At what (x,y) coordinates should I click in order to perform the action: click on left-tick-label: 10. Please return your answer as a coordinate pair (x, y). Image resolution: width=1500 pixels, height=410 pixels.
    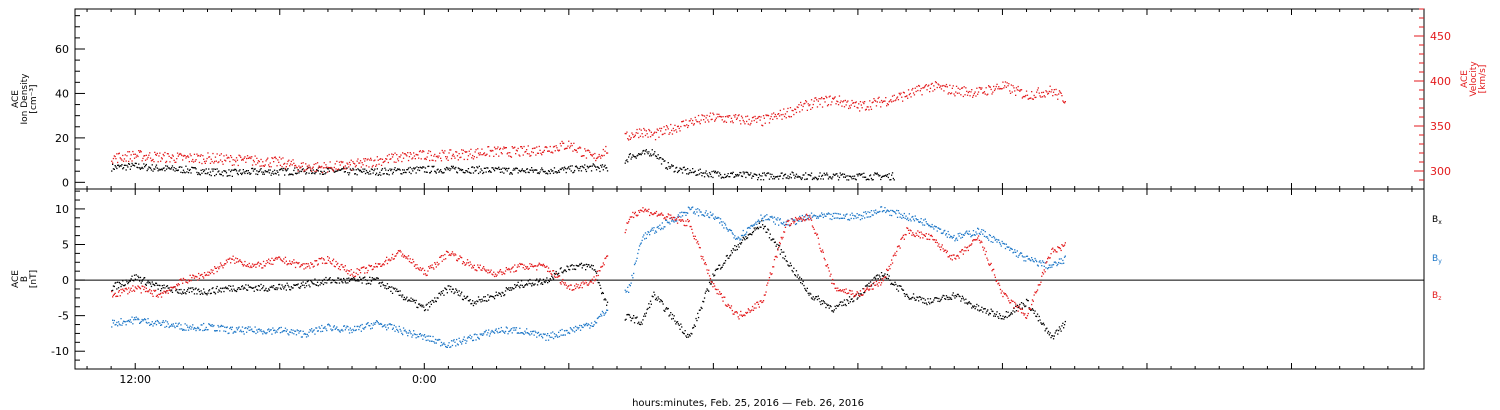
    Looking at the image, I should click on (62, 209).